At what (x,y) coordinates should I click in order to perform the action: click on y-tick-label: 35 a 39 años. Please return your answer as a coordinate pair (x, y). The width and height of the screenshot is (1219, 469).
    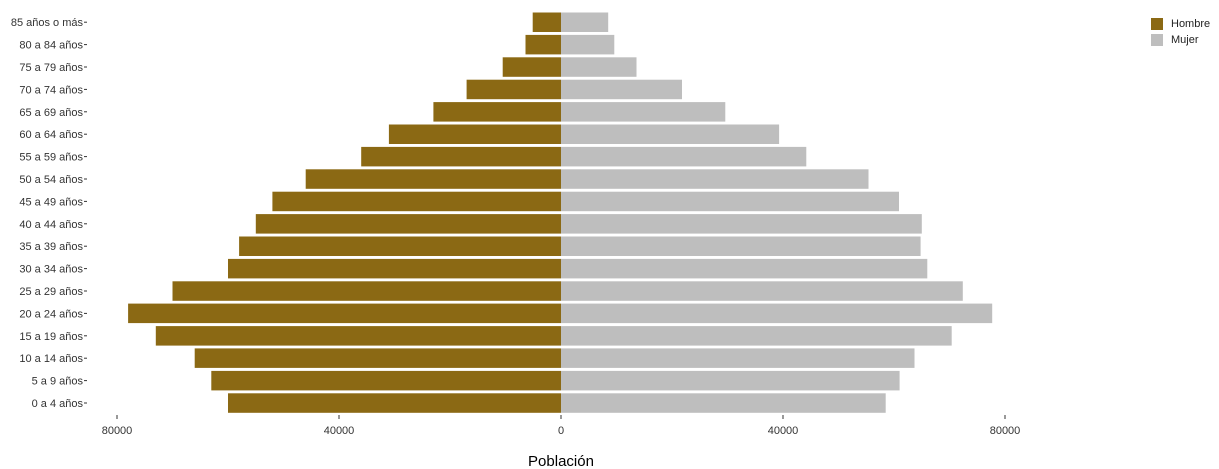
    Looking at the image, I should click on (51, 247).